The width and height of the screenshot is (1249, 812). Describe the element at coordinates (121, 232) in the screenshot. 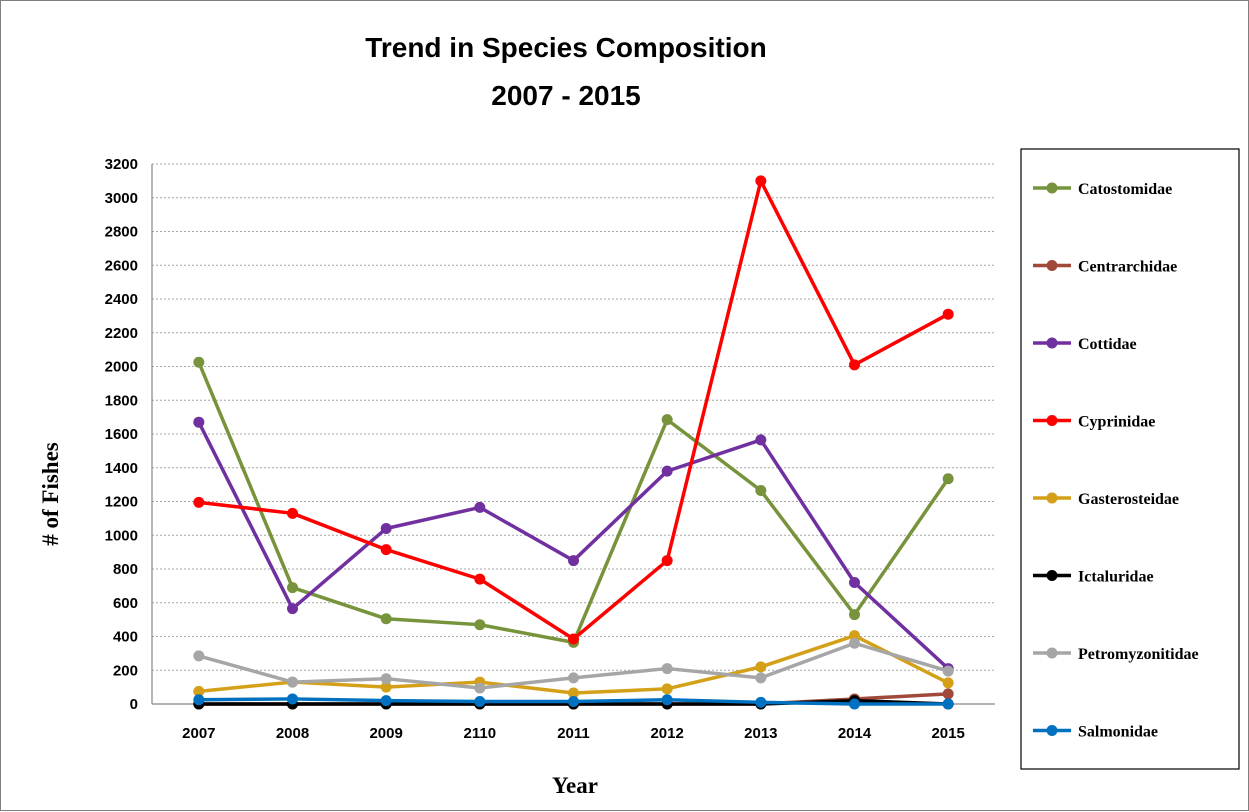

I see `y-tick-label: 2800` at that location.